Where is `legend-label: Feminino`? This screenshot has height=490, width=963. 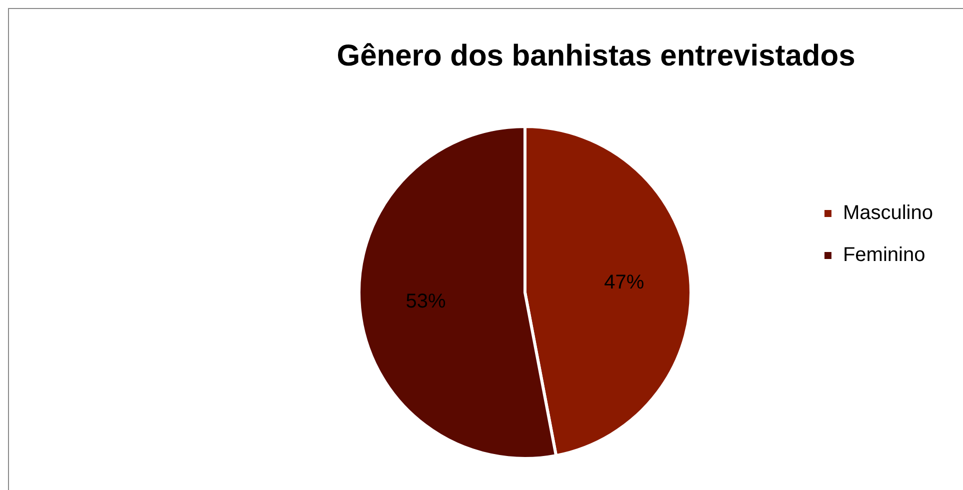
legend-label: Feminino is located at coordinates (884, 255).